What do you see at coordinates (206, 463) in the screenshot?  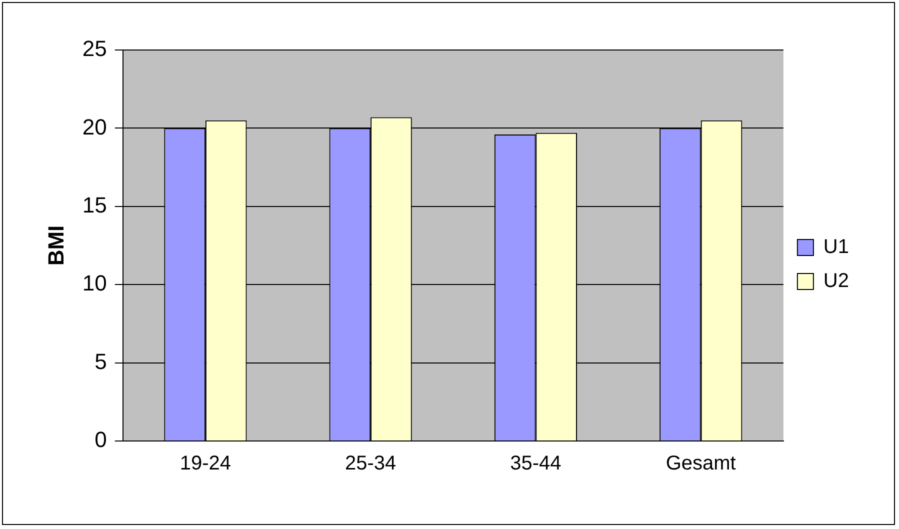 I see `x-tick-label: 19-24` at bounding box center [206, 463].